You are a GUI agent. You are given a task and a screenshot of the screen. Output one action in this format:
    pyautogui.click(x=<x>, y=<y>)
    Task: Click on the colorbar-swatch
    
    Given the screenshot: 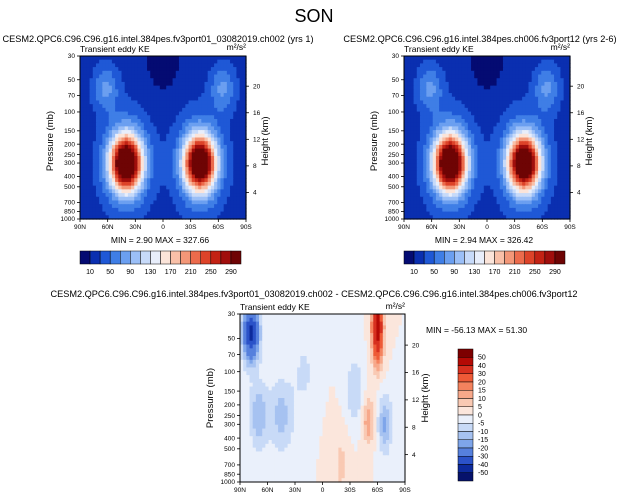 What is the action you would take?
    pyautogui.click(x=175, y=257)
    